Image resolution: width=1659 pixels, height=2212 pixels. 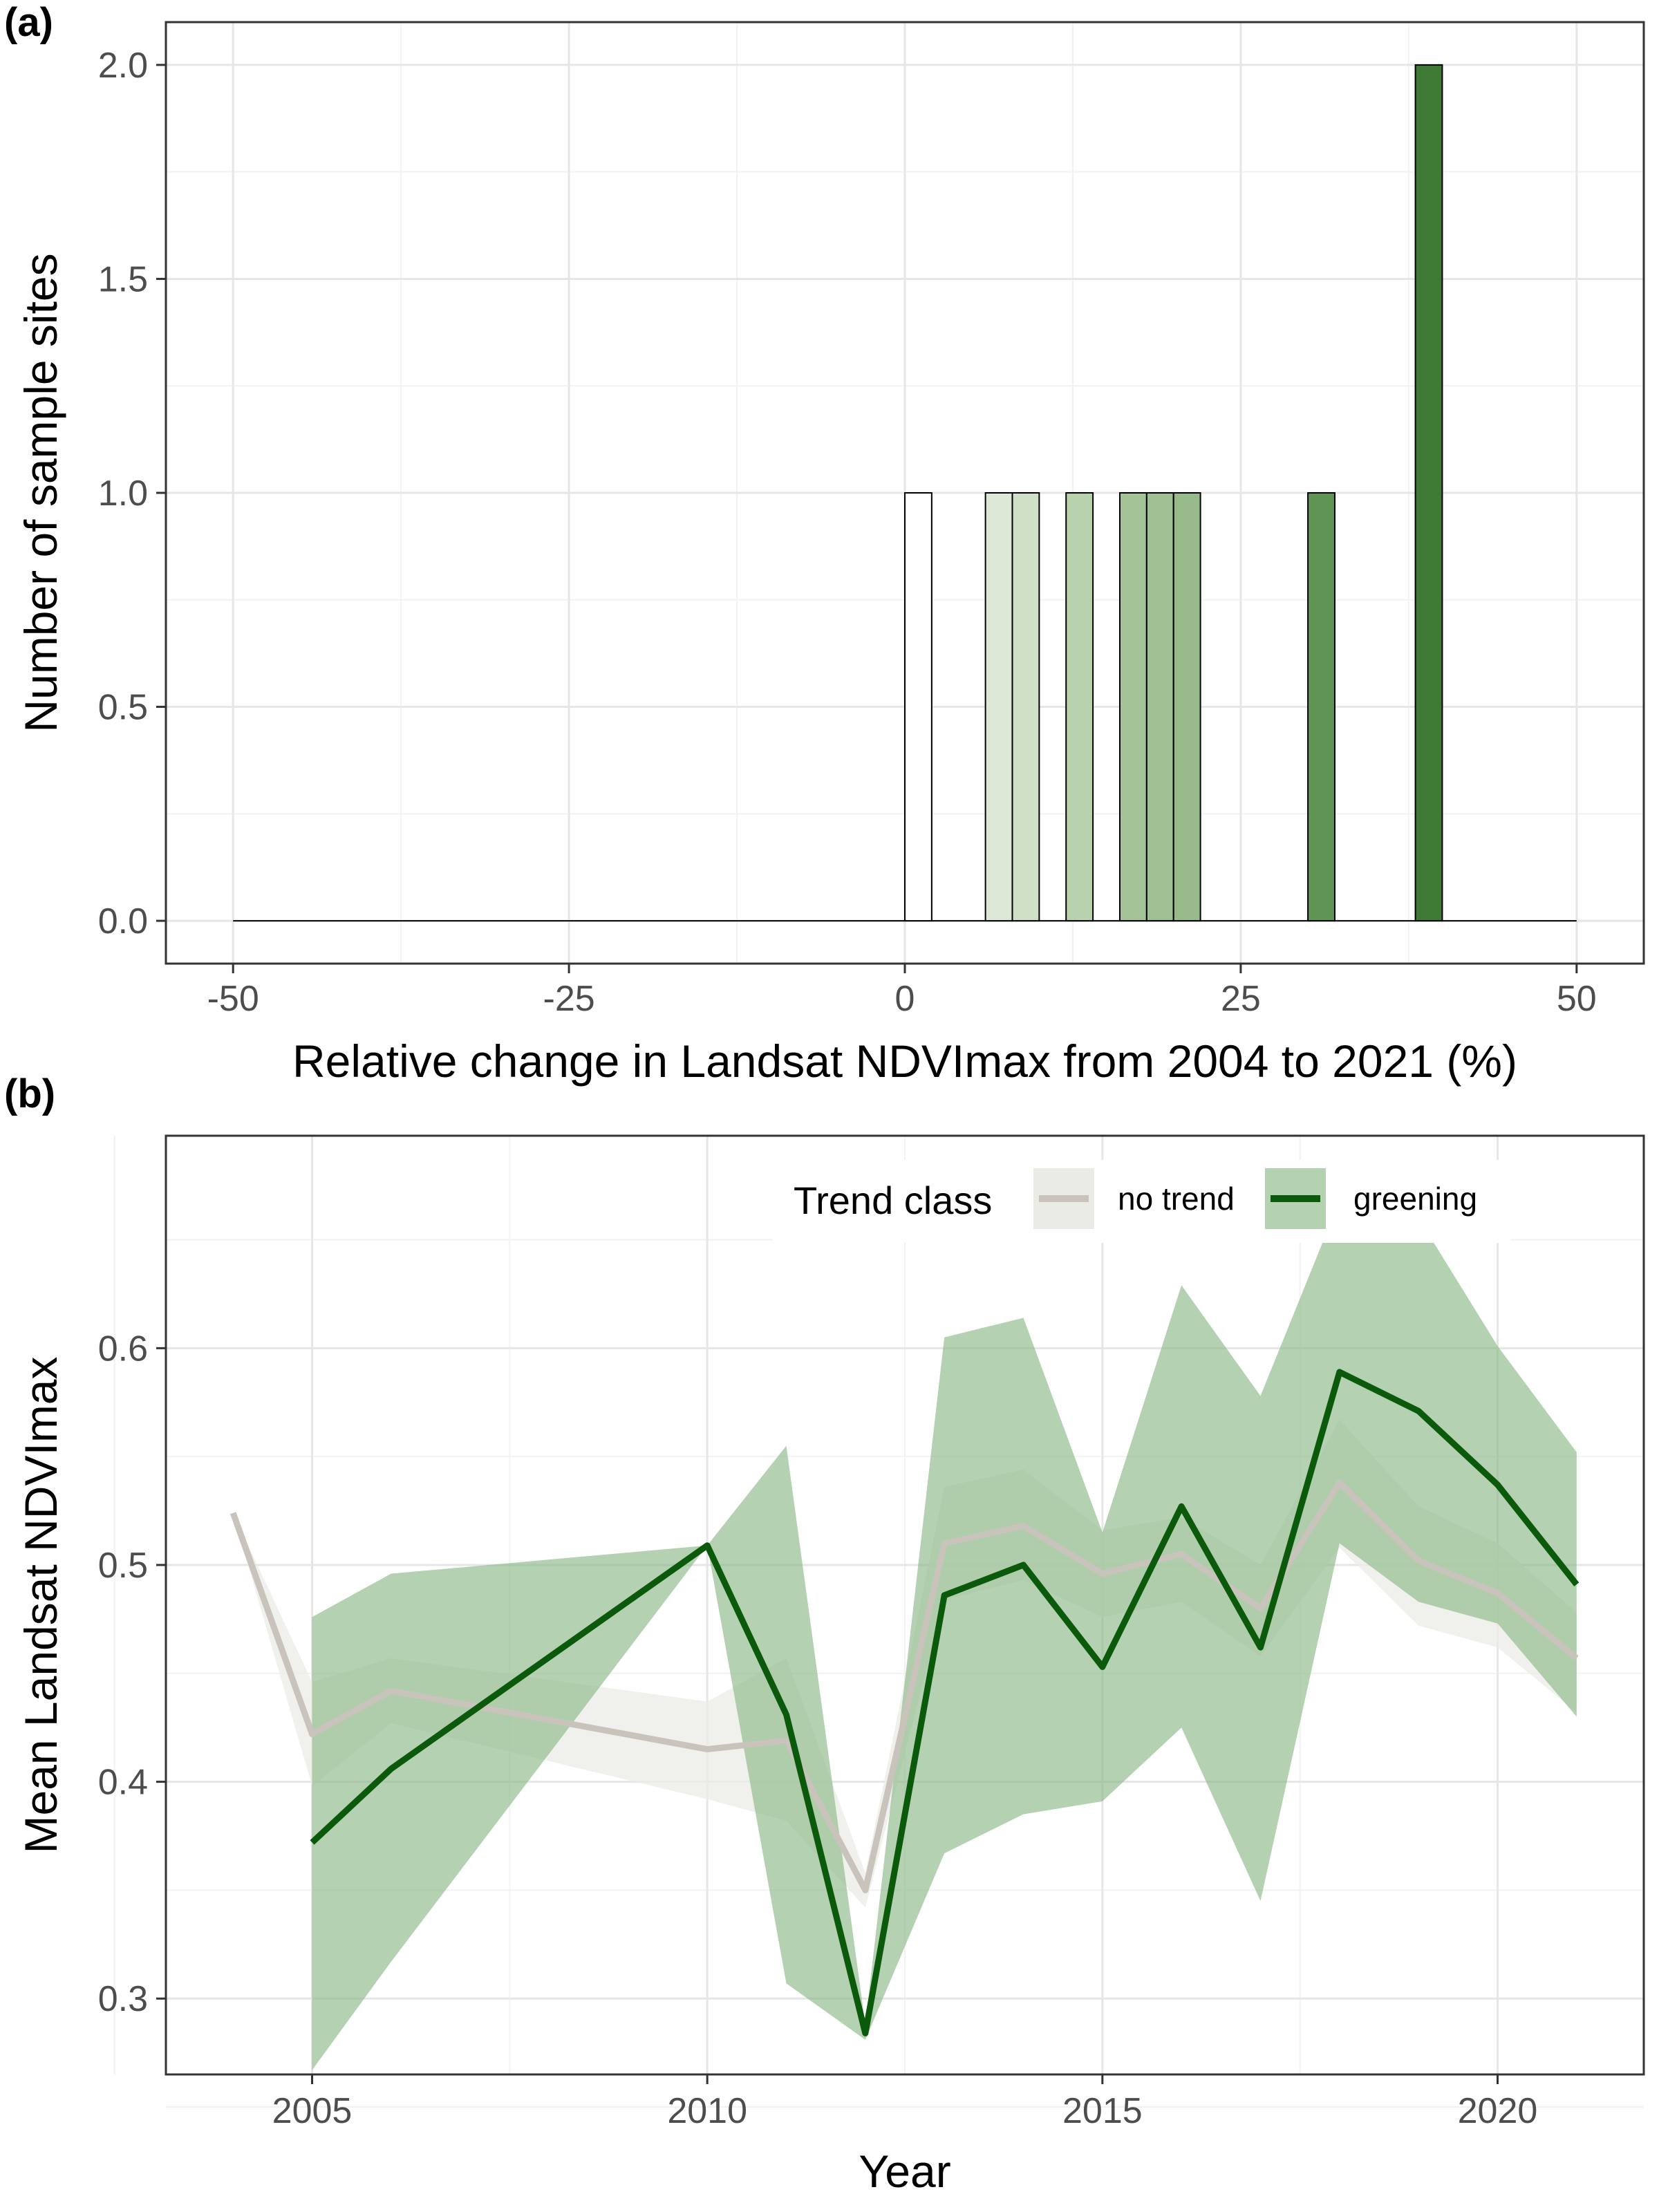 I want to click on legend-title: Trend class, so click(x=893, y=1200).